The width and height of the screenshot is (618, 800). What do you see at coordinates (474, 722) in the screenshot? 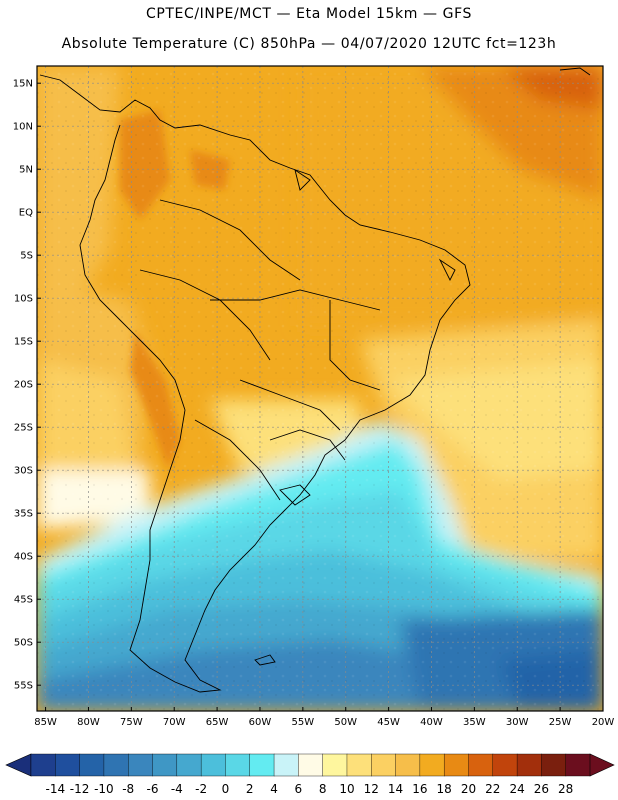
I see `longitude-label: 35W` at bounding box center [474, 722].